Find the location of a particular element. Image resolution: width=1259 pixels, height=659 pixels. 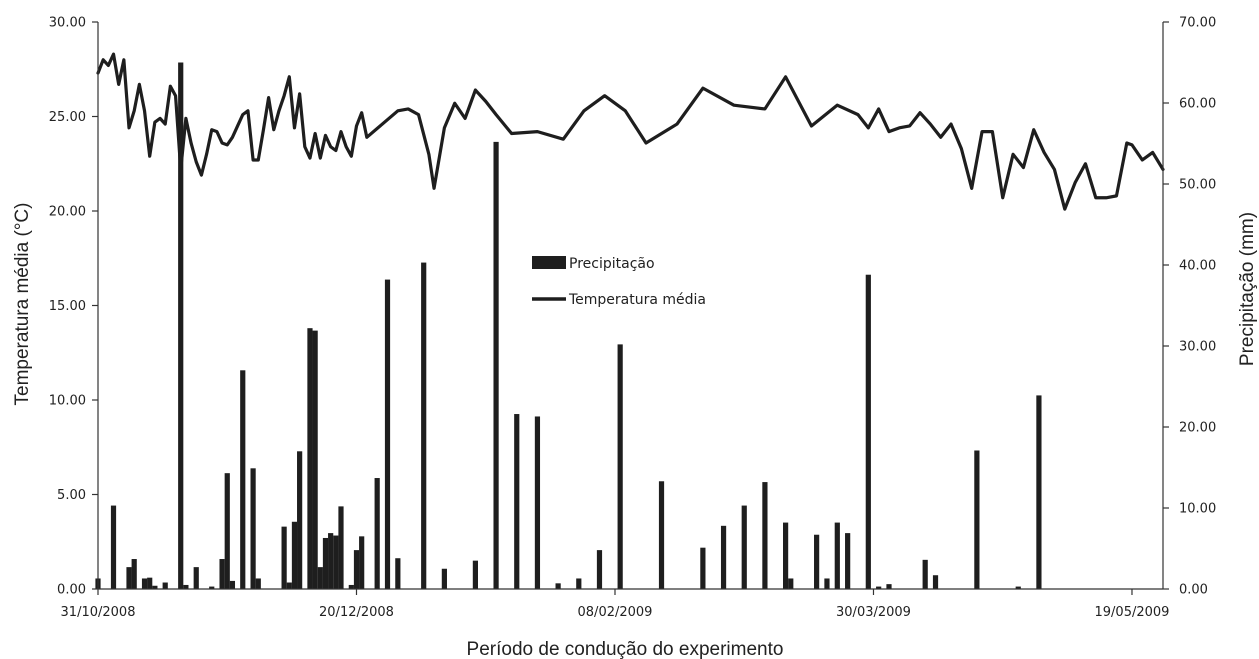

x-tick-label: 08/02/2009 is located at coordinates (615, 612).